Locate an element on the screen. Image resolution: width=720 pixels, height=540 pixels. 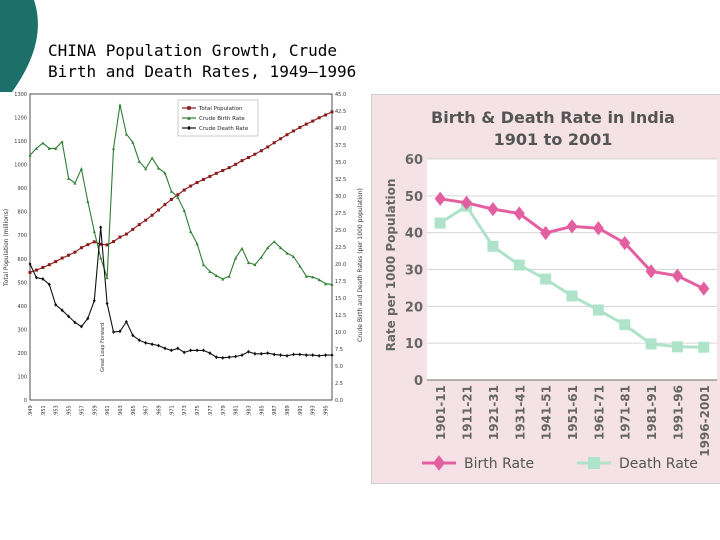
china-left-tick-label: 900 is located at coordinates (22, 189).